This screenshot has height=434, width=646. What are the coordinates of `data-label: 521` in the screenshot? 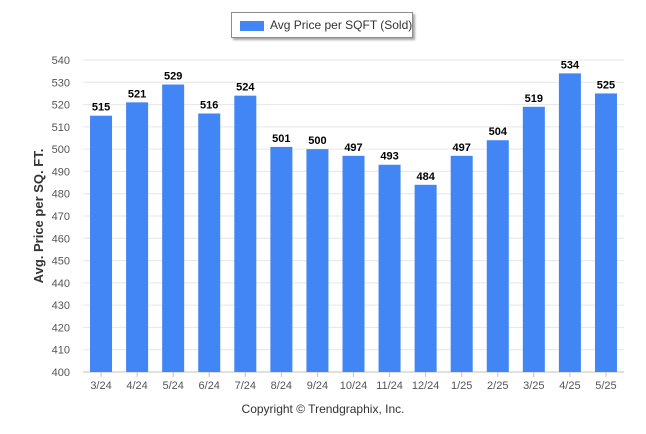 It's located at (137, 94).